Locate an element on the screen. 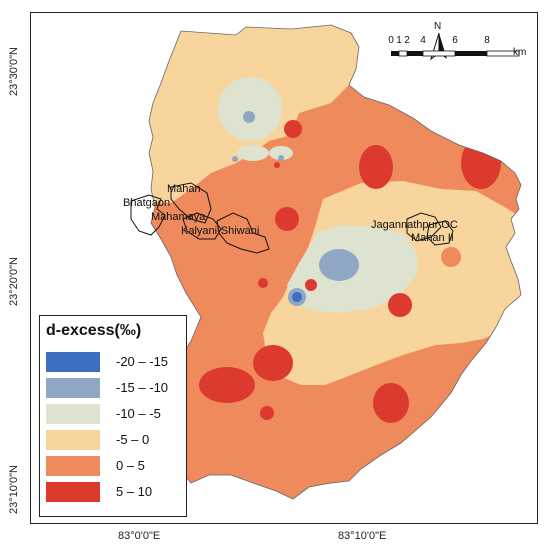  mine-outline-jagannathpur is located at coordinates (424, 227).